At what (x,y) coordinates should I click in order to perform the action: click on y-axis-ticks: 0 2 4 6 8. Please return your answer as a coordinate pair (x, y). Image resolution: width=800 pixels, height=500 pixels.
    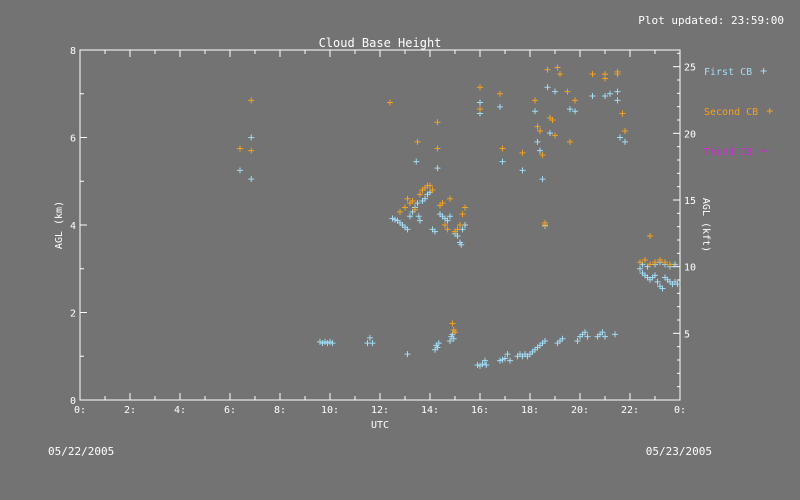
    Looking at the image, I should click on (78, 226).